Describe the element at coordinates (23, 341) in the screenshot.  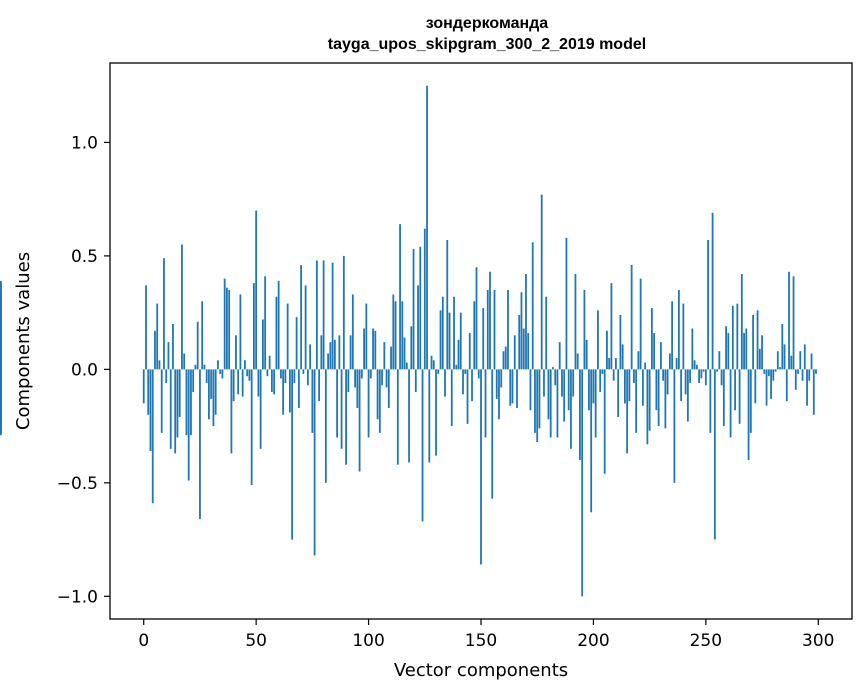
I see `y-axis-label: Components values` at that location.